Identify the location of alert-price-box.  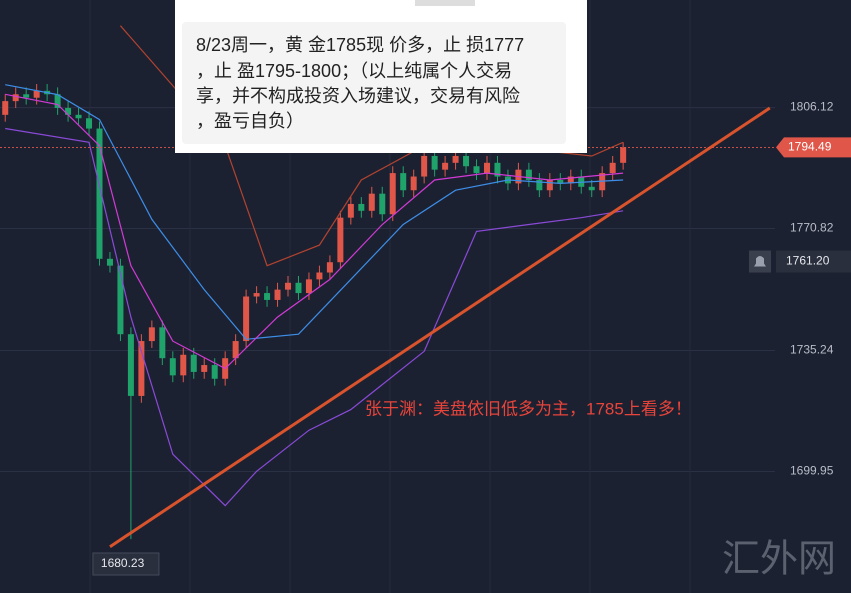
(813, 261).